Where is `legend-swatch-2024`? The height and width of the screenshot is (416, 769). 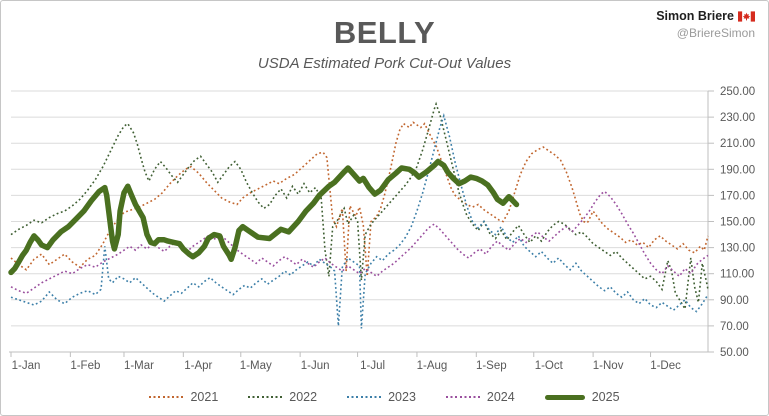 legend-swatch-2024 is located at coordinates (462, 397).